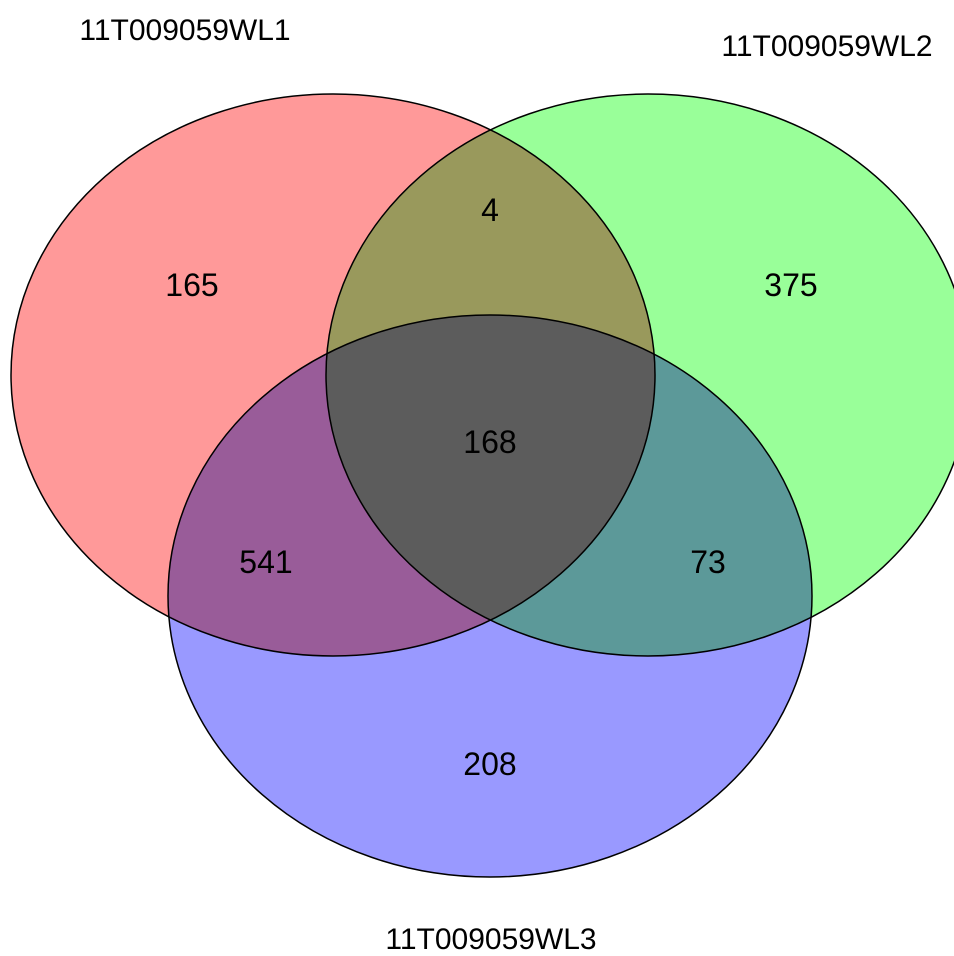 Image resolution: width=954 pixels, height=956 pixels. Describe the element at coordinates (490, 210) in the screenshot. I see `count-set-1-and-2: 4` at that location.